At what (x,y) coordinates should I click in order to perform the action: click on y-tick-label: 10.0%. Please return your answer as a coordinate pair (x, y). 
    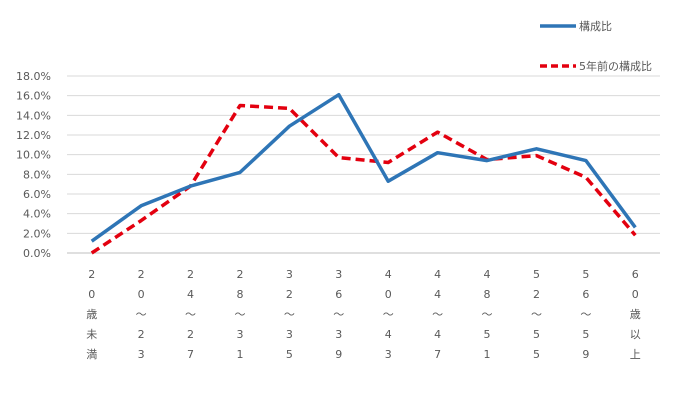
    Looking at the image, I should click on (33, 155).